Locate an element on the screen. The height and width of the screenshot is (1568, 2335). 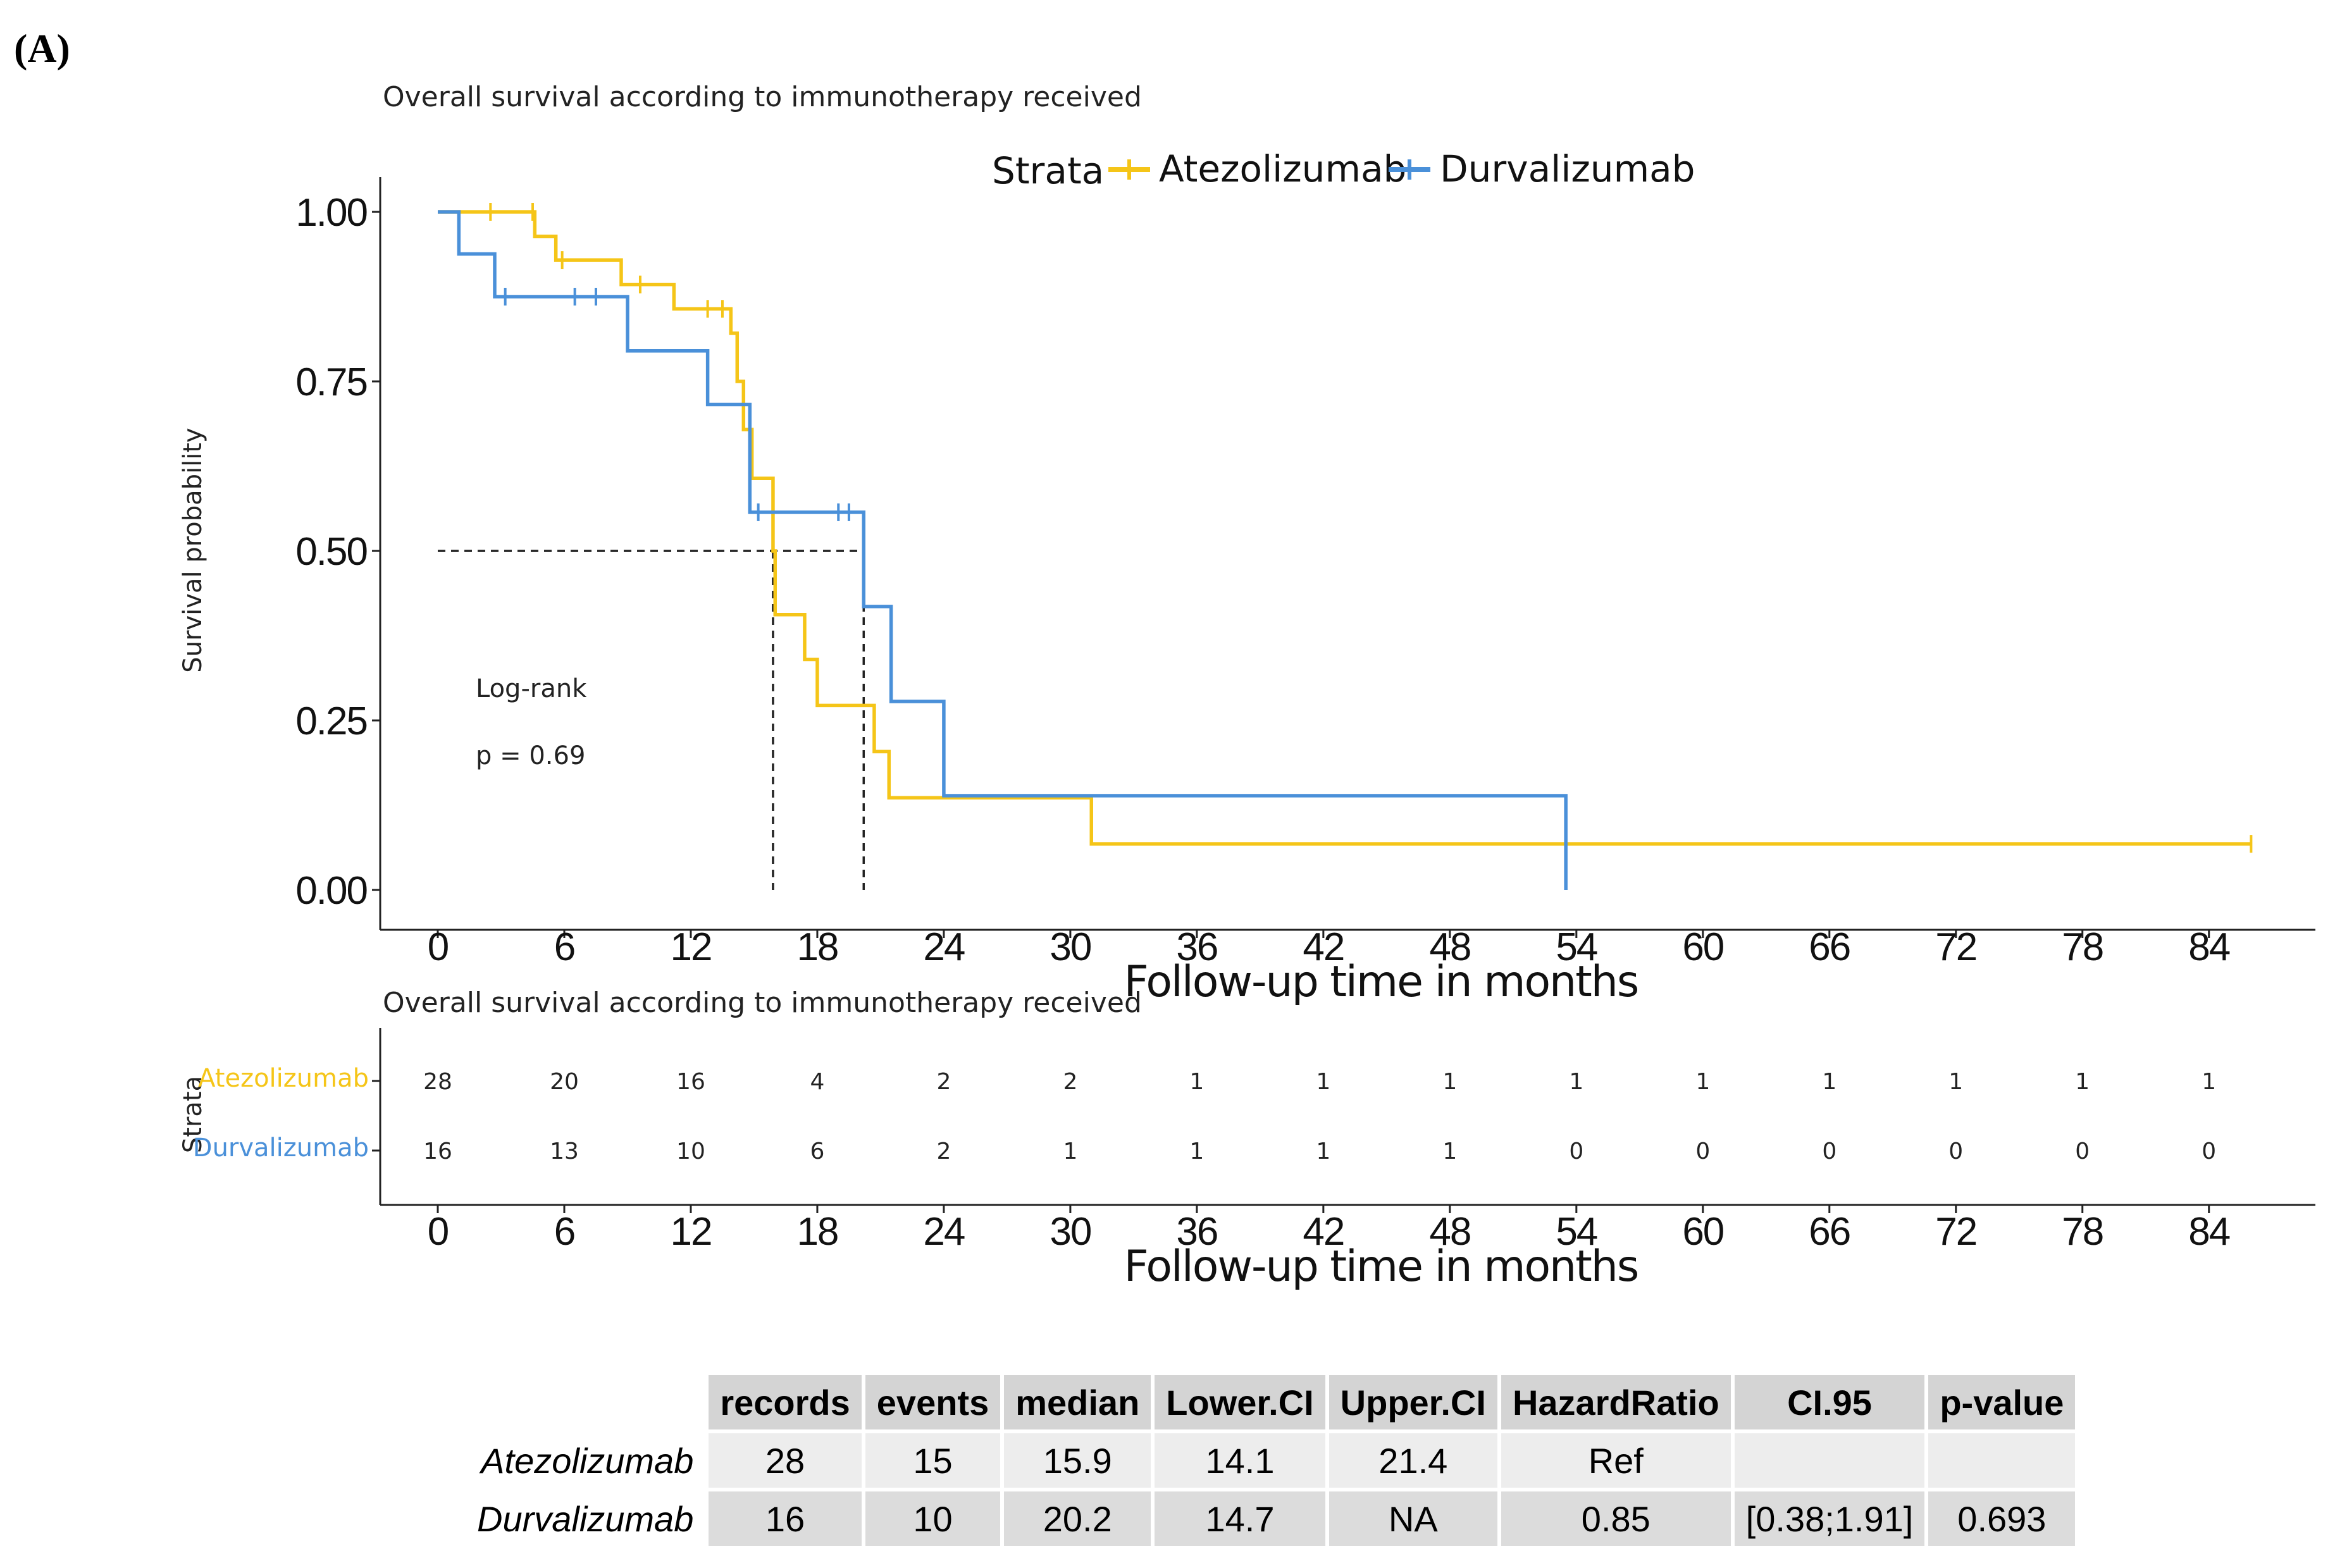
y-tick-label: 0.00 is located at coordinates (331, 891).